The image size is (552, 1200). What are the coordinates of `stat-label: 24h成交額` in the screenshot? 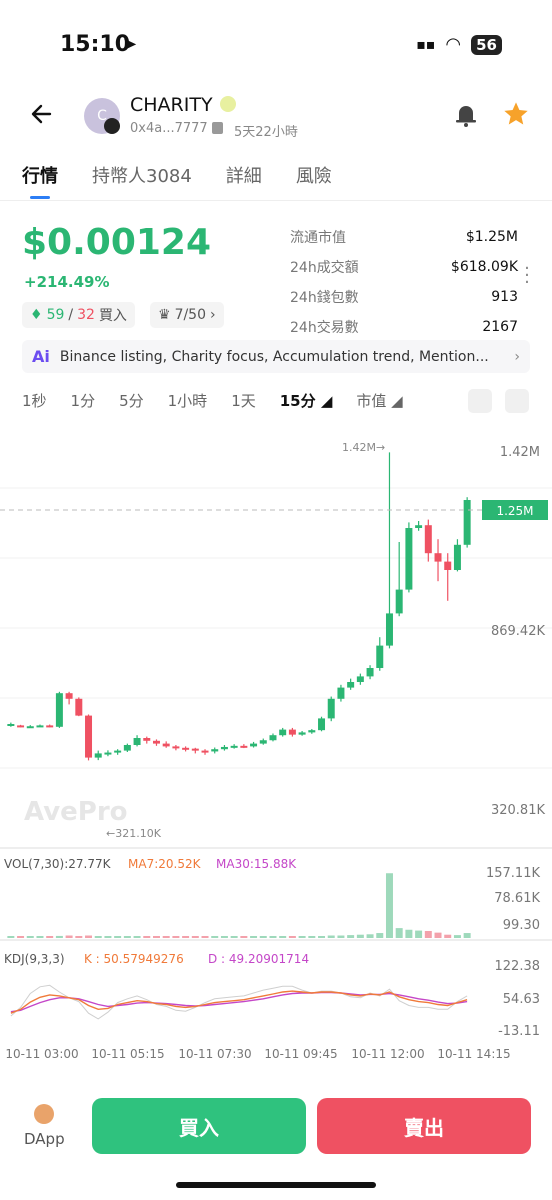 It's located at (324, 268).